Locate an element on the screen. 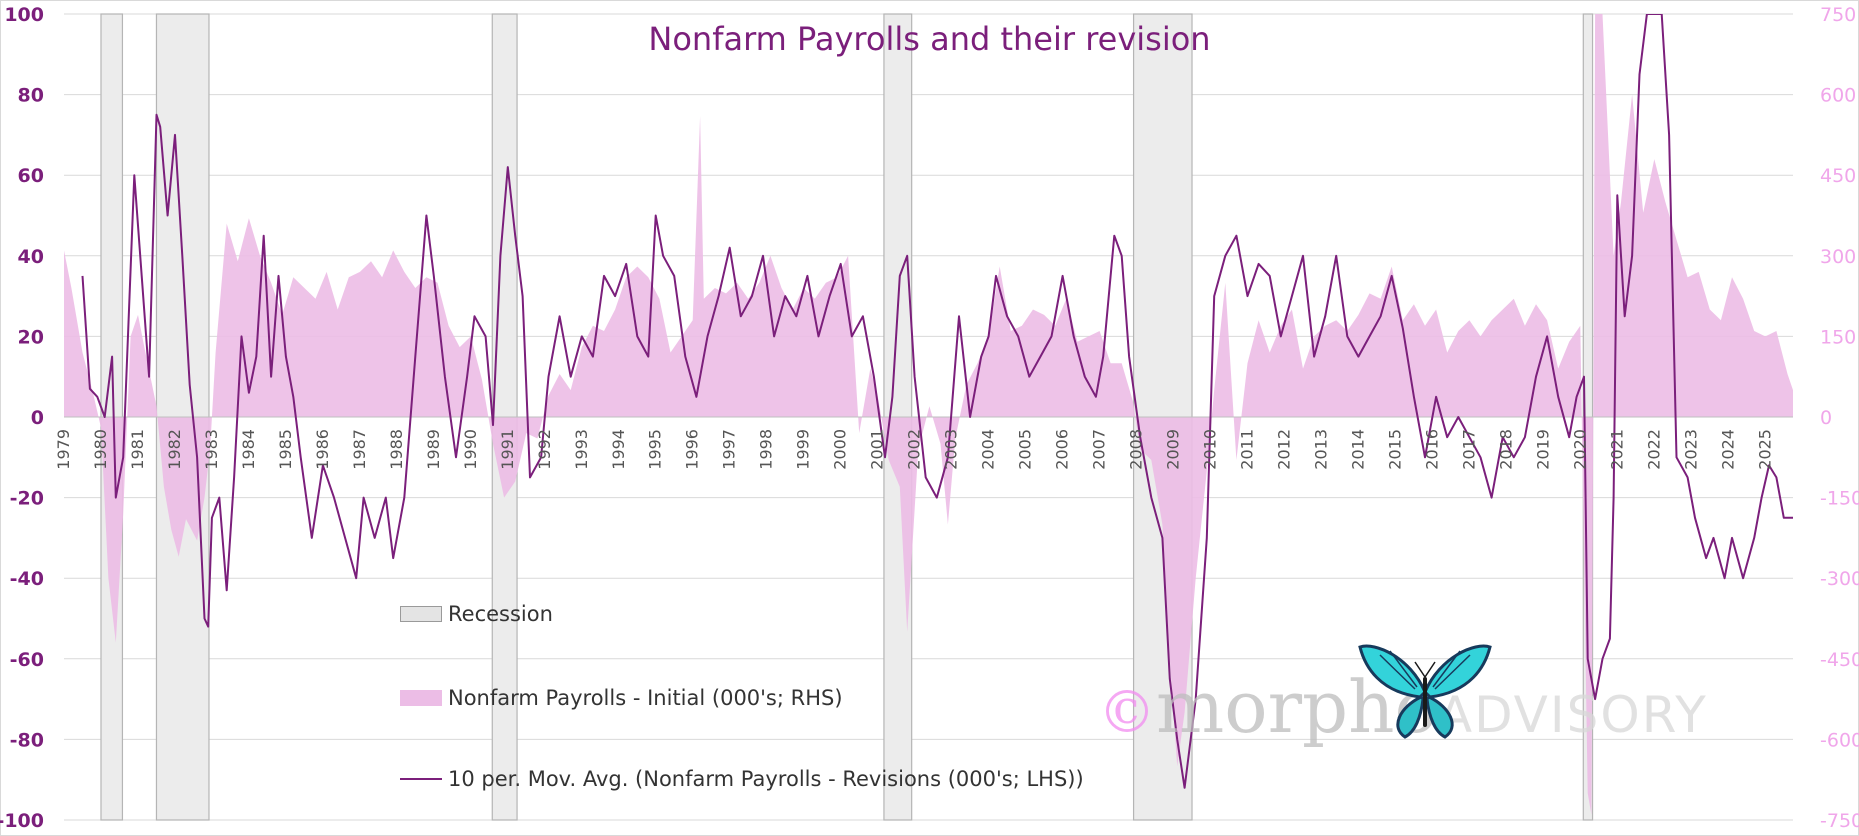 The height and width of the screenshot is (836, 1859). x-tick-label: 1993 is located at coordinates (581, 449).